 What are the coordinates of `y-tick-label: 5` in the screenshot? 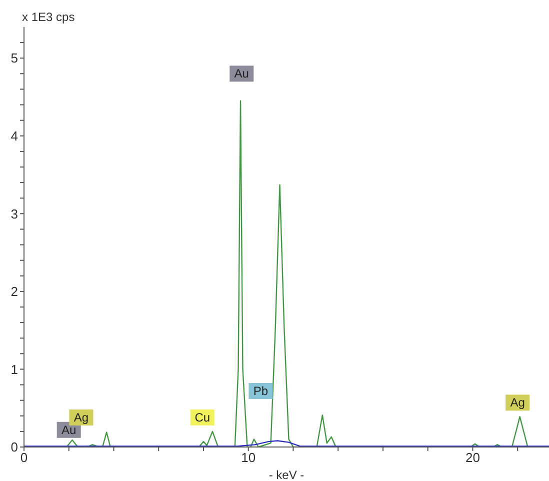 It's located at (14, 58).